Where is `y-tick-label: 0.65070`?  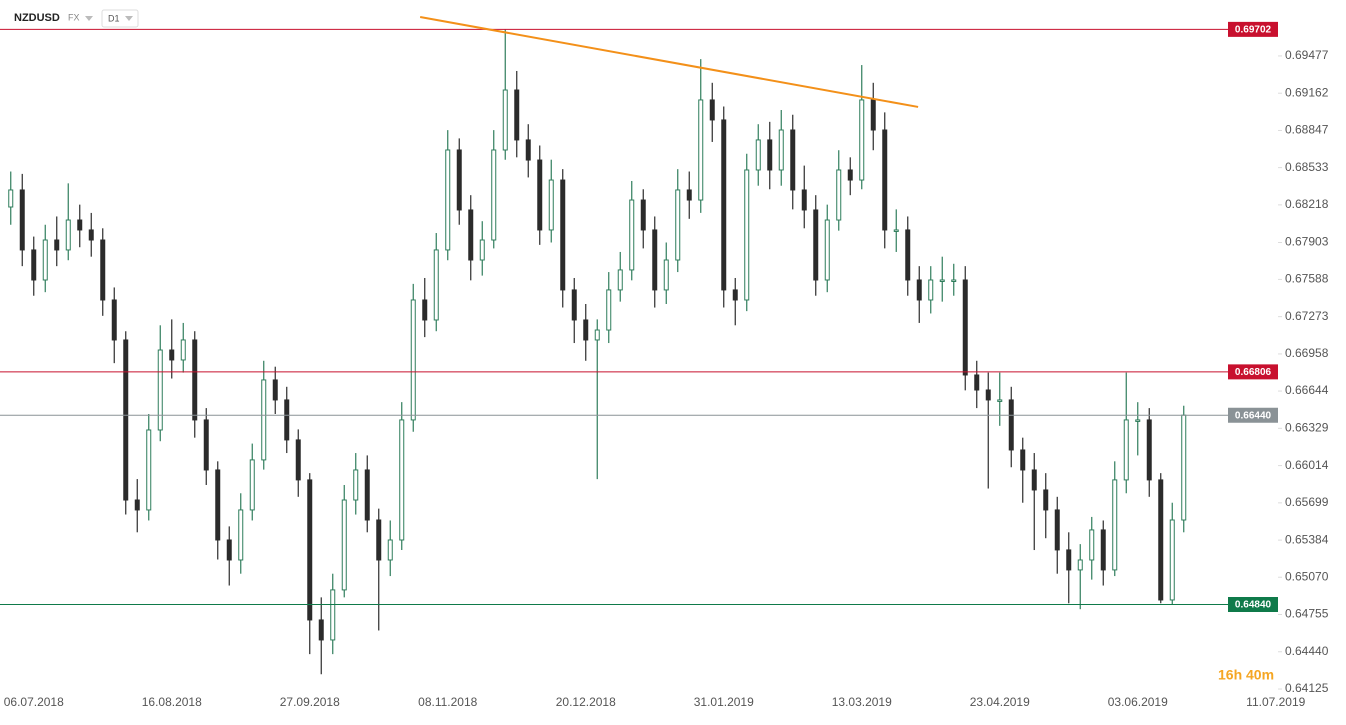 y-tick-label: 0.65070 is located at coordinates (1307, 576).